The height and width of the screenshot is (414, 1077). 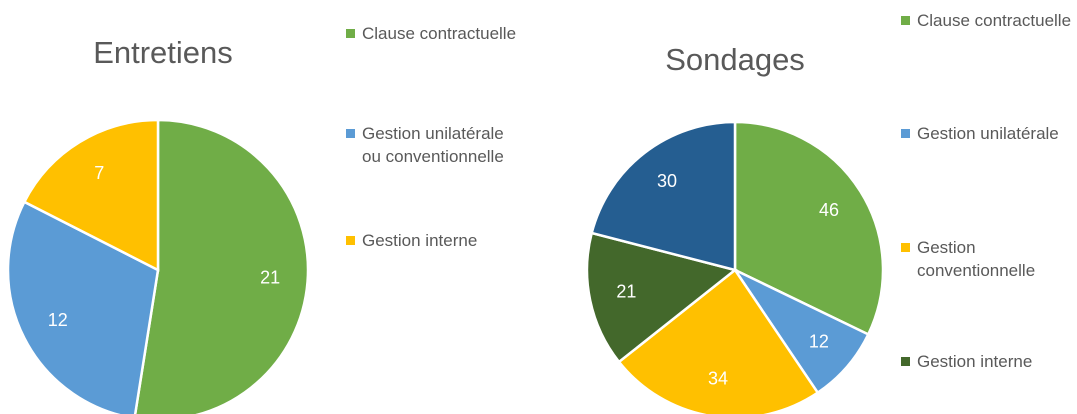 What do you see at coordinates (735, 59) in the screenshot?
I see `chart-title: Sondages` at bounding box center [735, 59].